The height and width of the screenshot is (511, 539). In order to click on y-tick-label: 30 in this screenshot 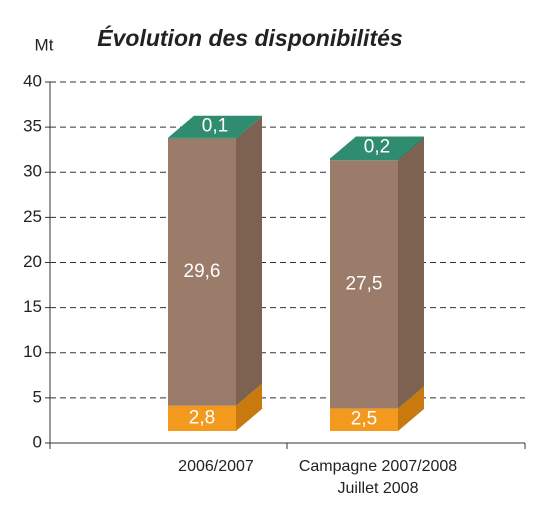, I will do `click(32, 171)`.